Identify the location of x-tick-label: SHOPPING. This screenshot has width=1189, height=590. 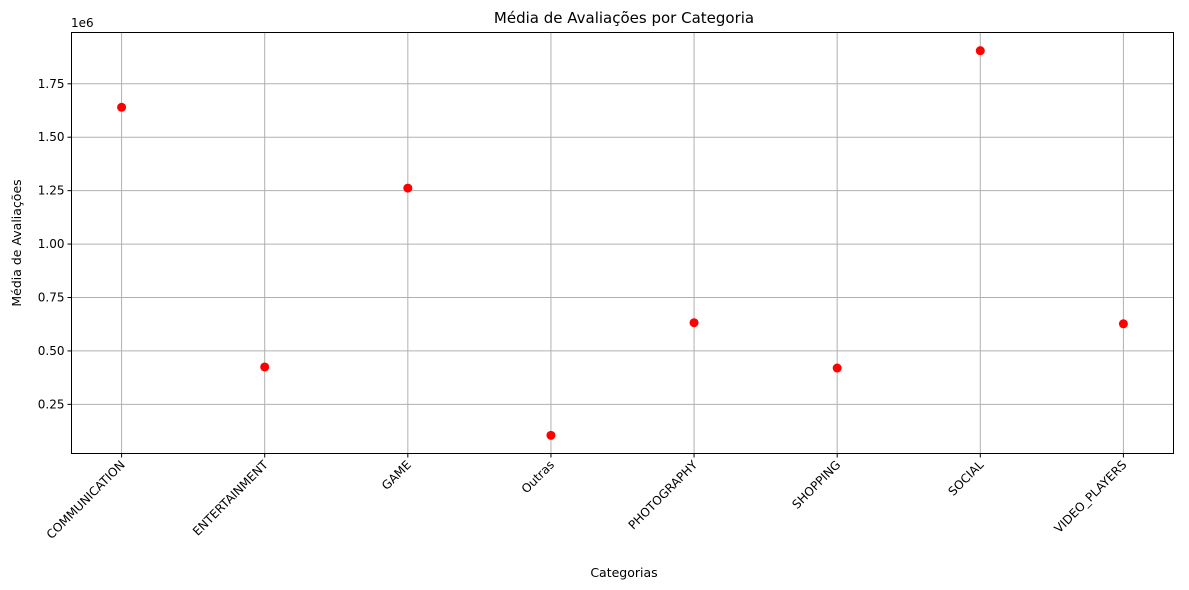
(816, 485).